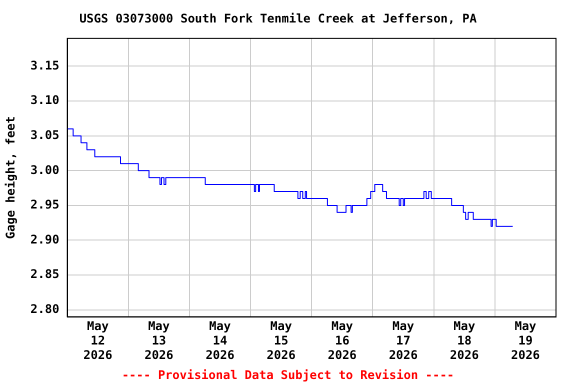 The height and width of the screenshot is (384, 576). I want to click on x-tick-label: May 16 2026, so click(342, 340).